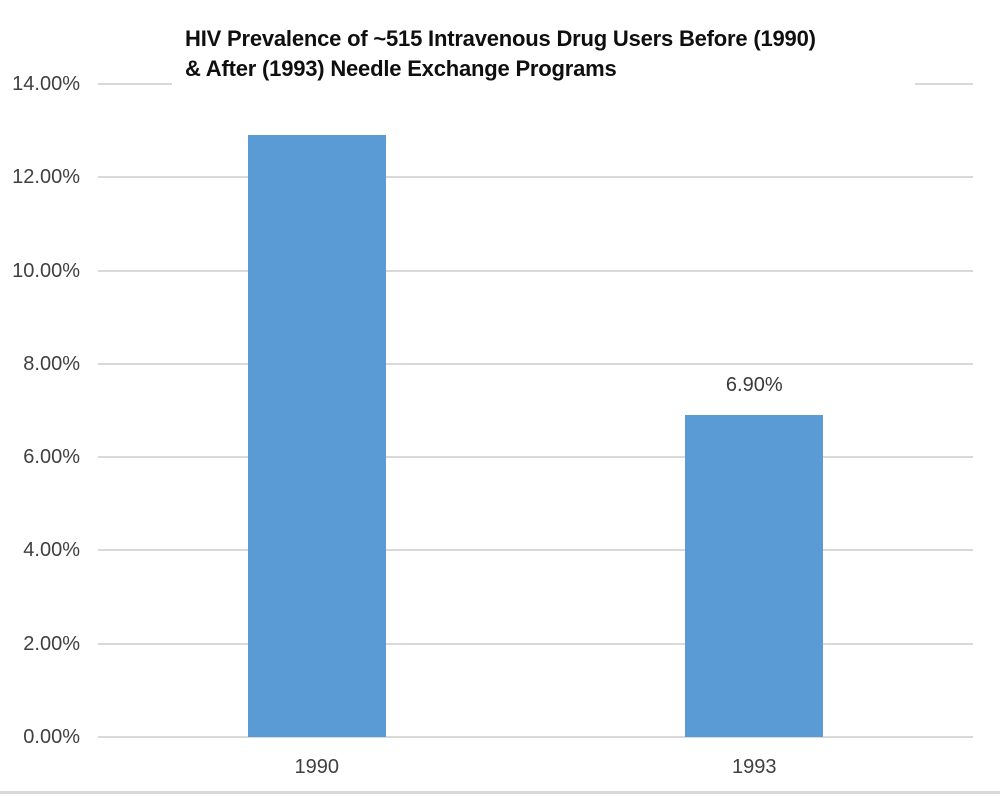  I want to click on gridline-10.00%, so click(535, 270).